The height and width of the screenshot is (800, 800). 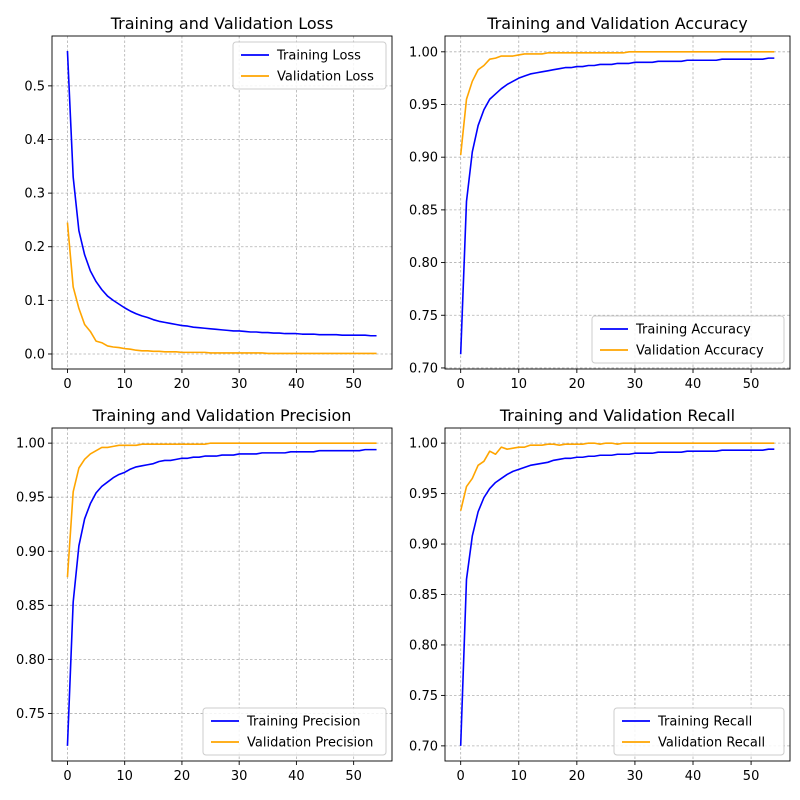 What do you see at coordinates (700, 351) in the screenshot?
I see `legend-label: Validation Accuracy` at bounding box center [700, 351].